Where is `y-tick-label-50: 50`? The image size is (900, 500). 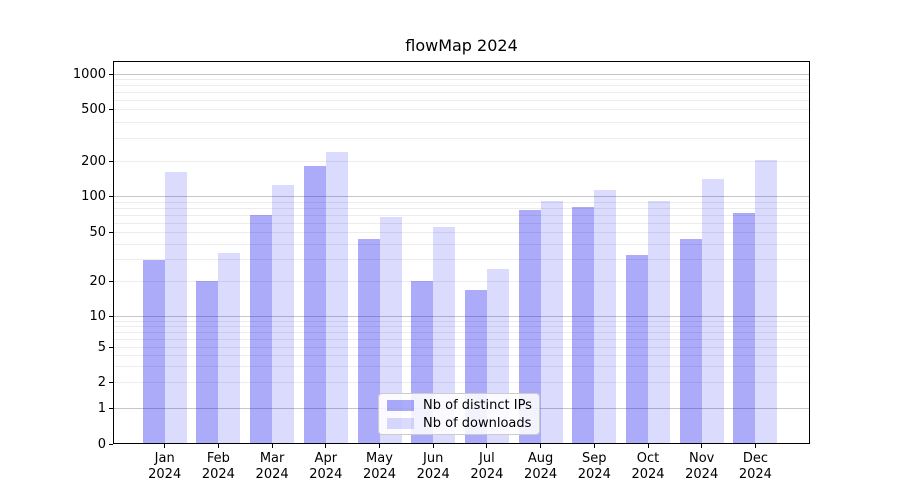 y-tick-label-50: 50 is located at coordinates (97, 233).